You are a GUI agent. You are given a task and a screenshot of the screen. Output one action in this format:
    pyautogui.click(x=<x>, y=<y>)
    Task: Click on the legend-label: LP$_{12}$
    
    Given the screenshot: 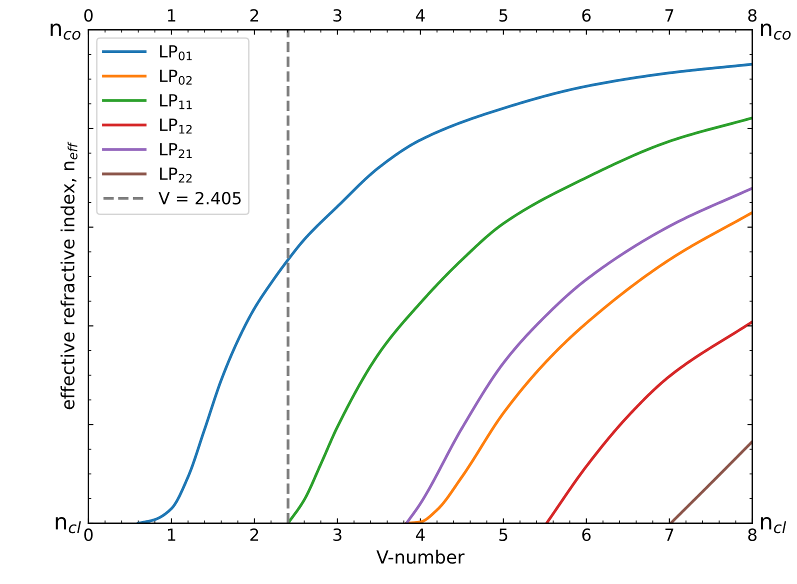 What is the action you would take?
    pyautogui.click(x=176, y=126)
    